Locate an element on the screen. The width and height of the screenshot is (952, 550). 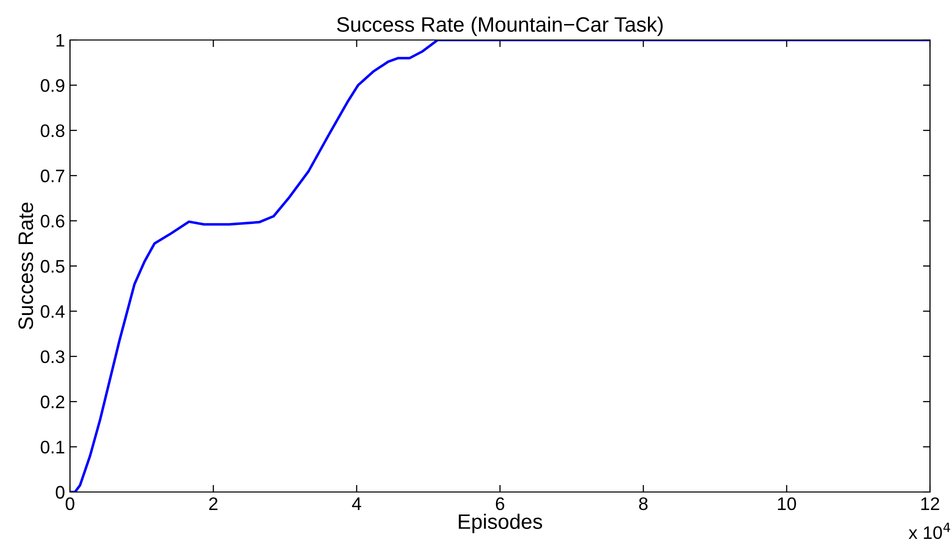
y-tick-label: 0.8 is located at coordinates (52, 131).